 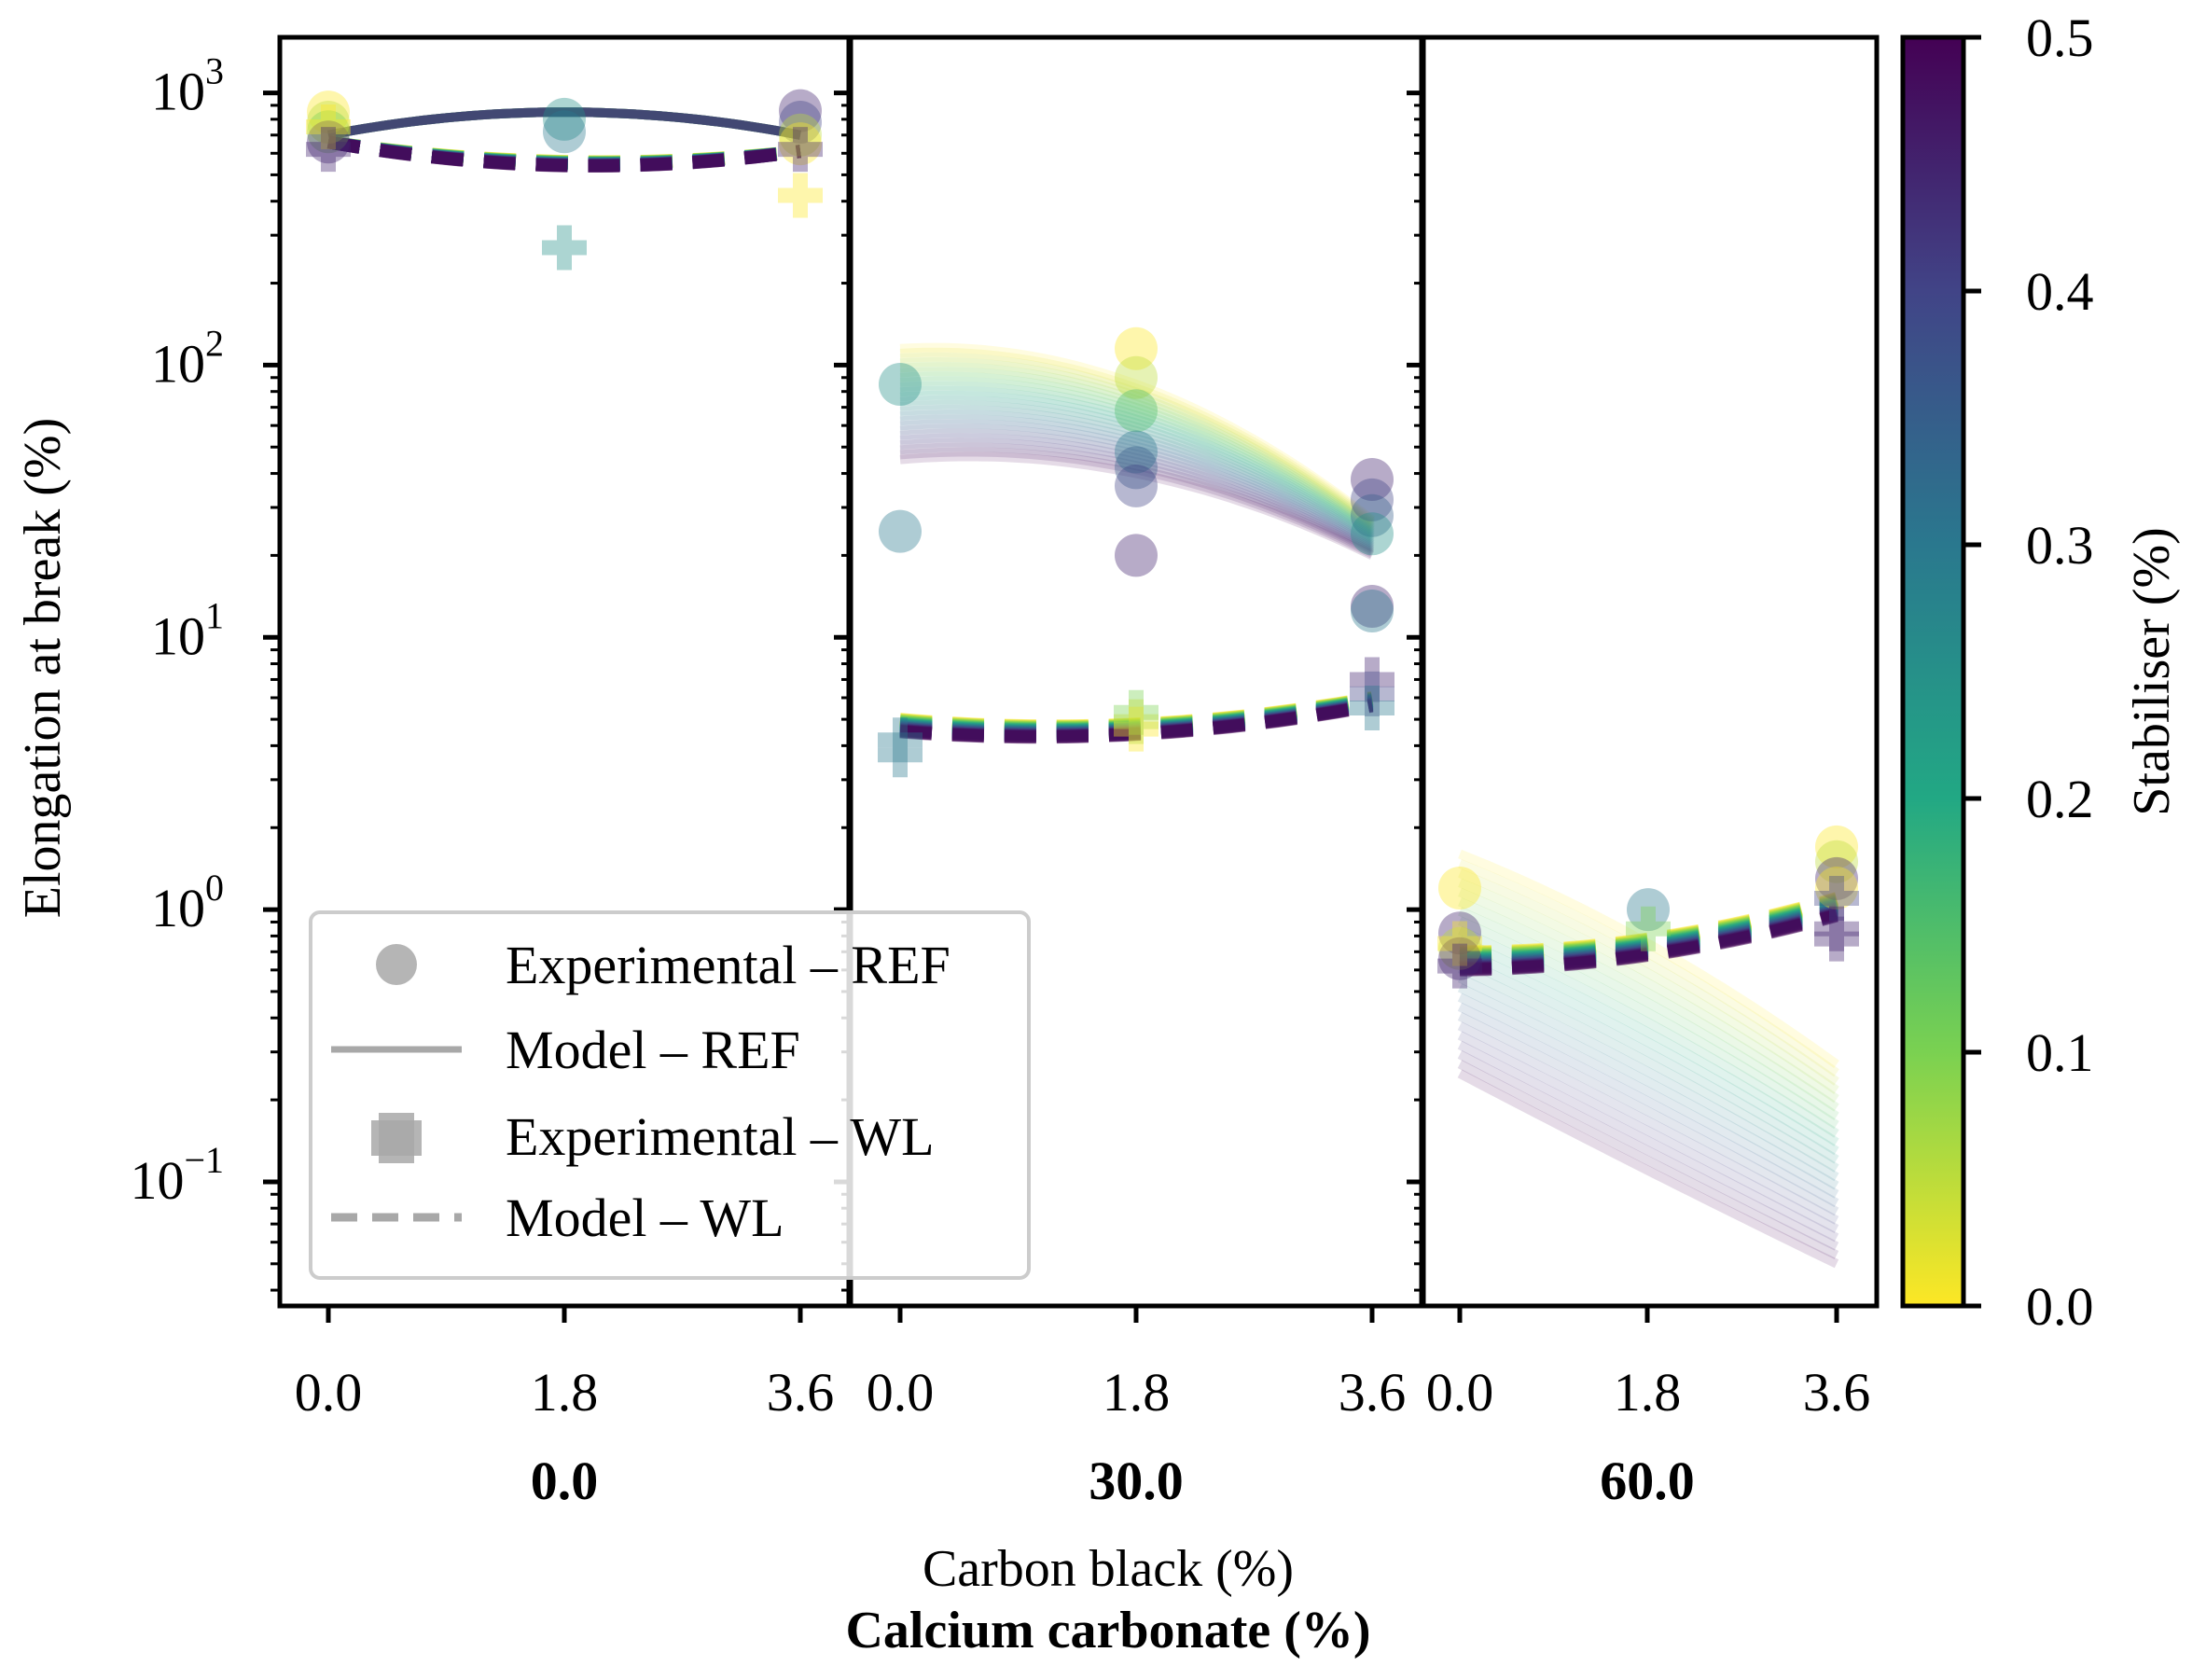 I want to click on legend-plus-icon, so click(x=396, y=1138).